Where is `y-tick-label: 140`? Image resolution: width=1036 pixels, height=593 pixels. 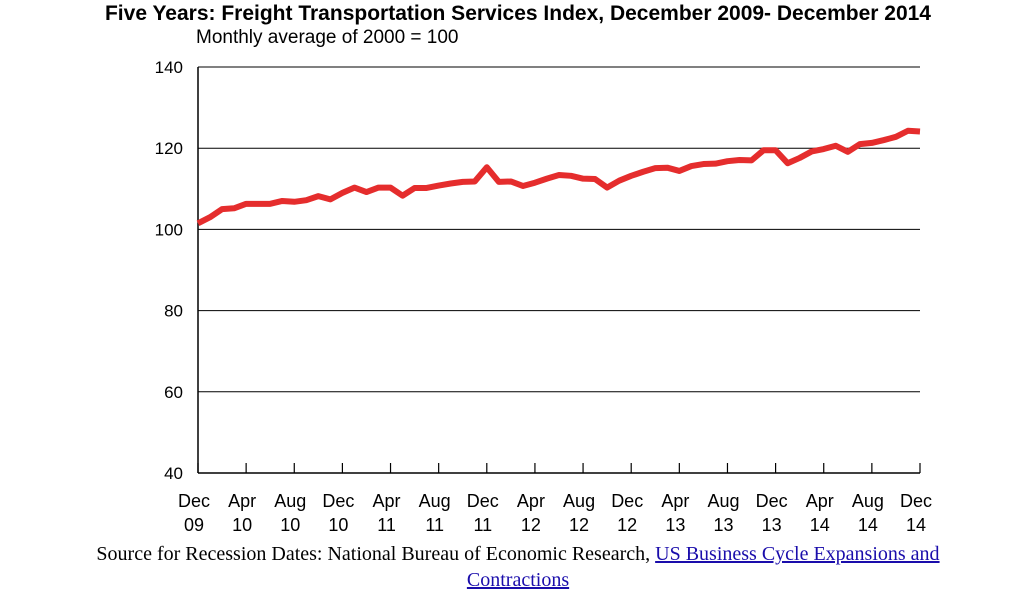 y-tick-label: 140 is located at coordinates (169, 67).